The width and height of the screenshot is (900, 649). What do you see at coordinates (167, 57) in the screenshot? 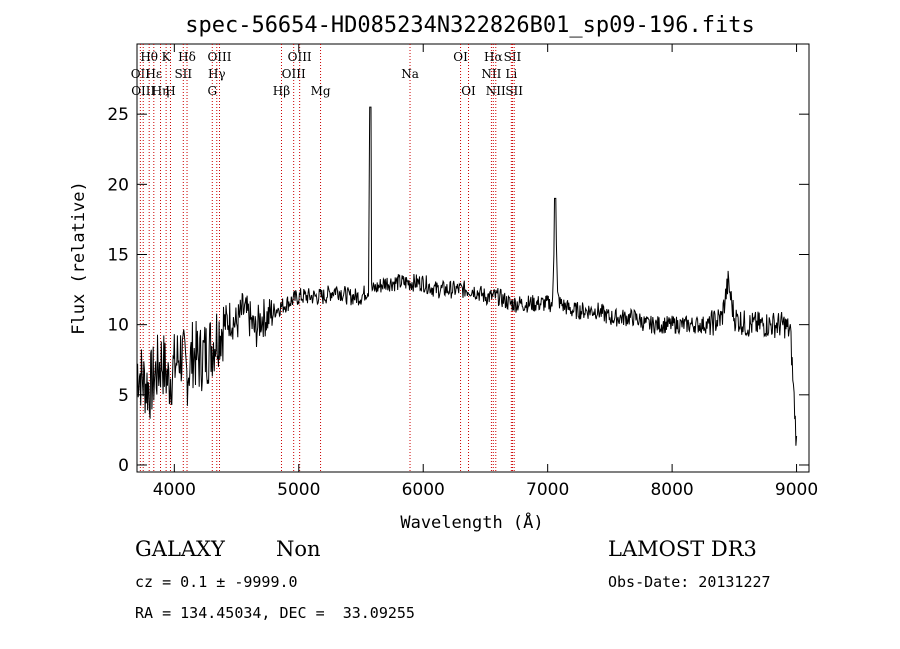
I see `line-marker-label: K` at bounding box center [167, 57].